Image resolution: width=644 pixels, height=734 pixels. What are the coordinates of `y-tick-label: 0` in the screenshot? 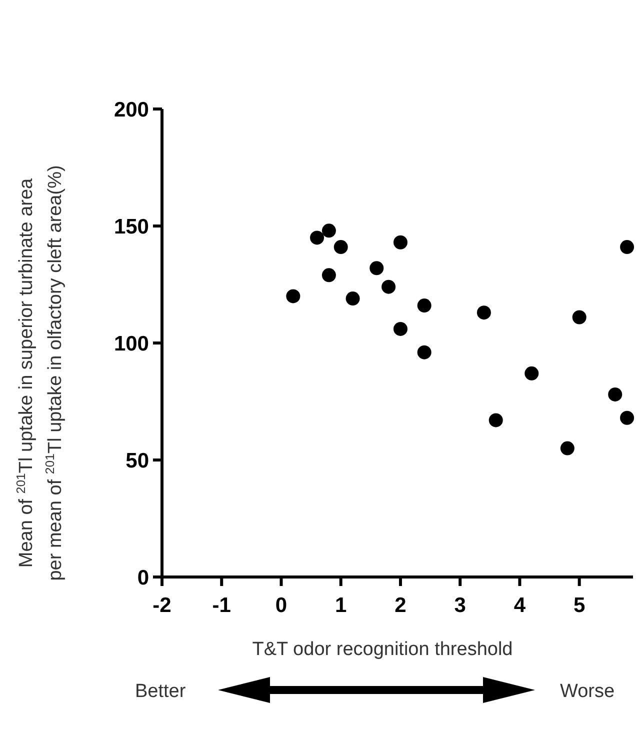 It's located at (143, 578).